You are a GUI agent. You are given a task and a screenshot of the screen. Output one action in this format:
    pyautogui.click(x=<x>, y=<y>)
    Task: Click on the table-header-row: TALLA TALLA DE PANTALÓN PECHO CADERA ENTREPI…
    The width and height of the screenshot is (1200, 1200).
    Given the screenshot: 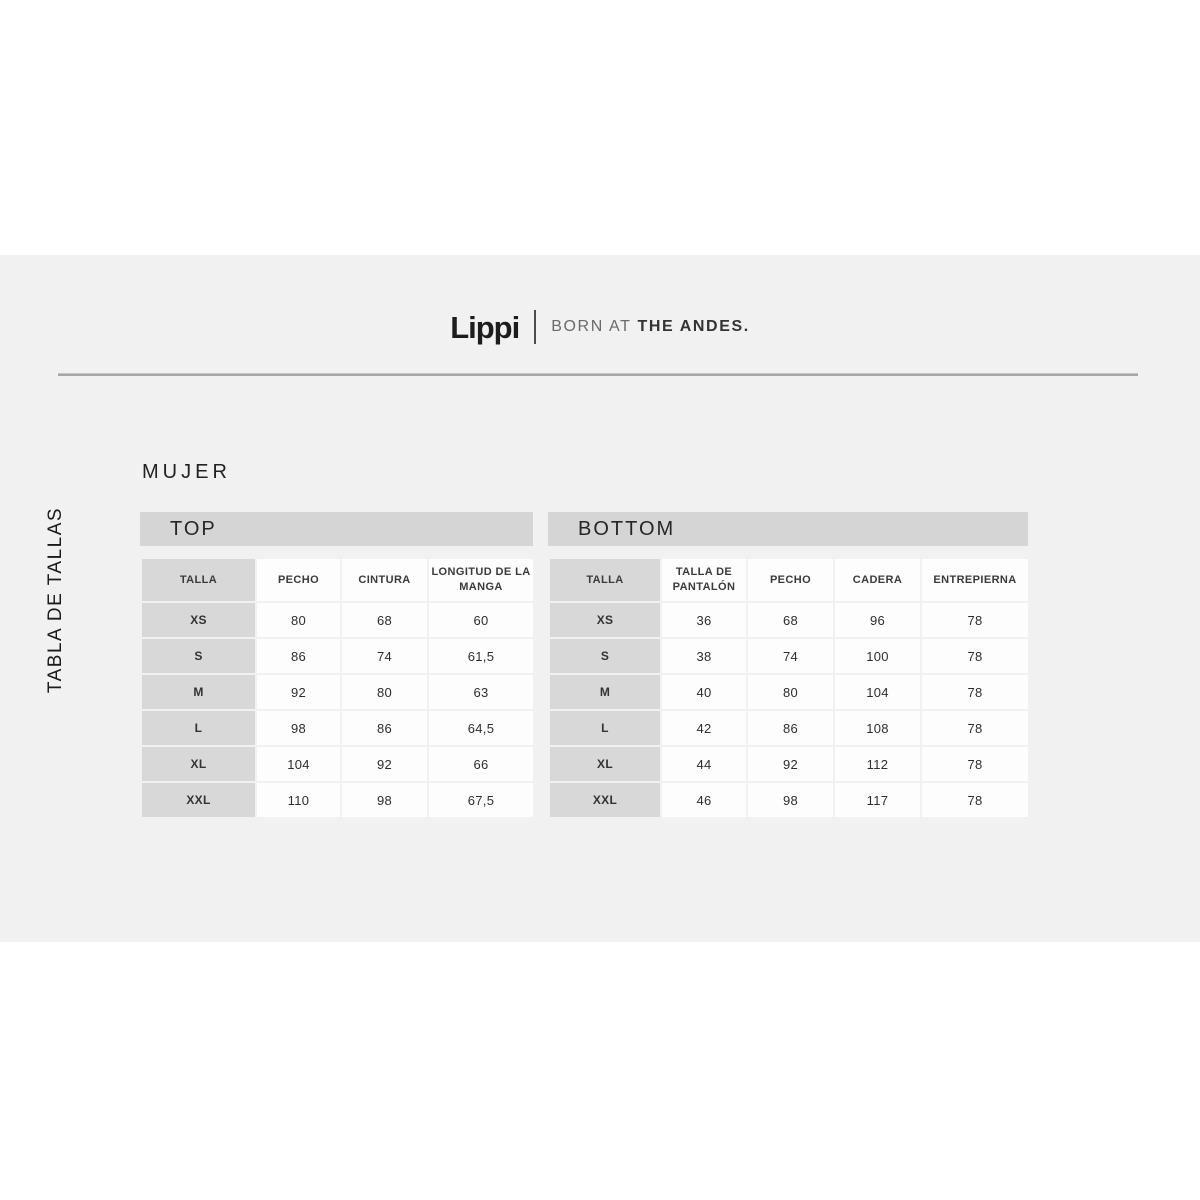 What is the action you would take?
    pyautogui.click(x=789, y=580)
    